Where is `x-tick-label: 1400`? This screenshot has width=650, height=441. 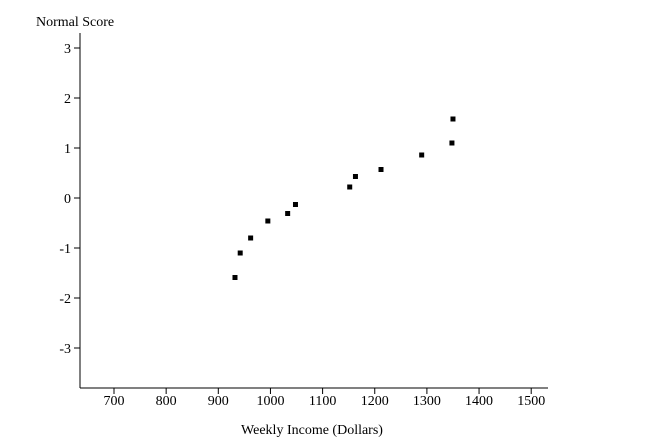
x-tick-label: 1400 is located at coordinates (479, 401).